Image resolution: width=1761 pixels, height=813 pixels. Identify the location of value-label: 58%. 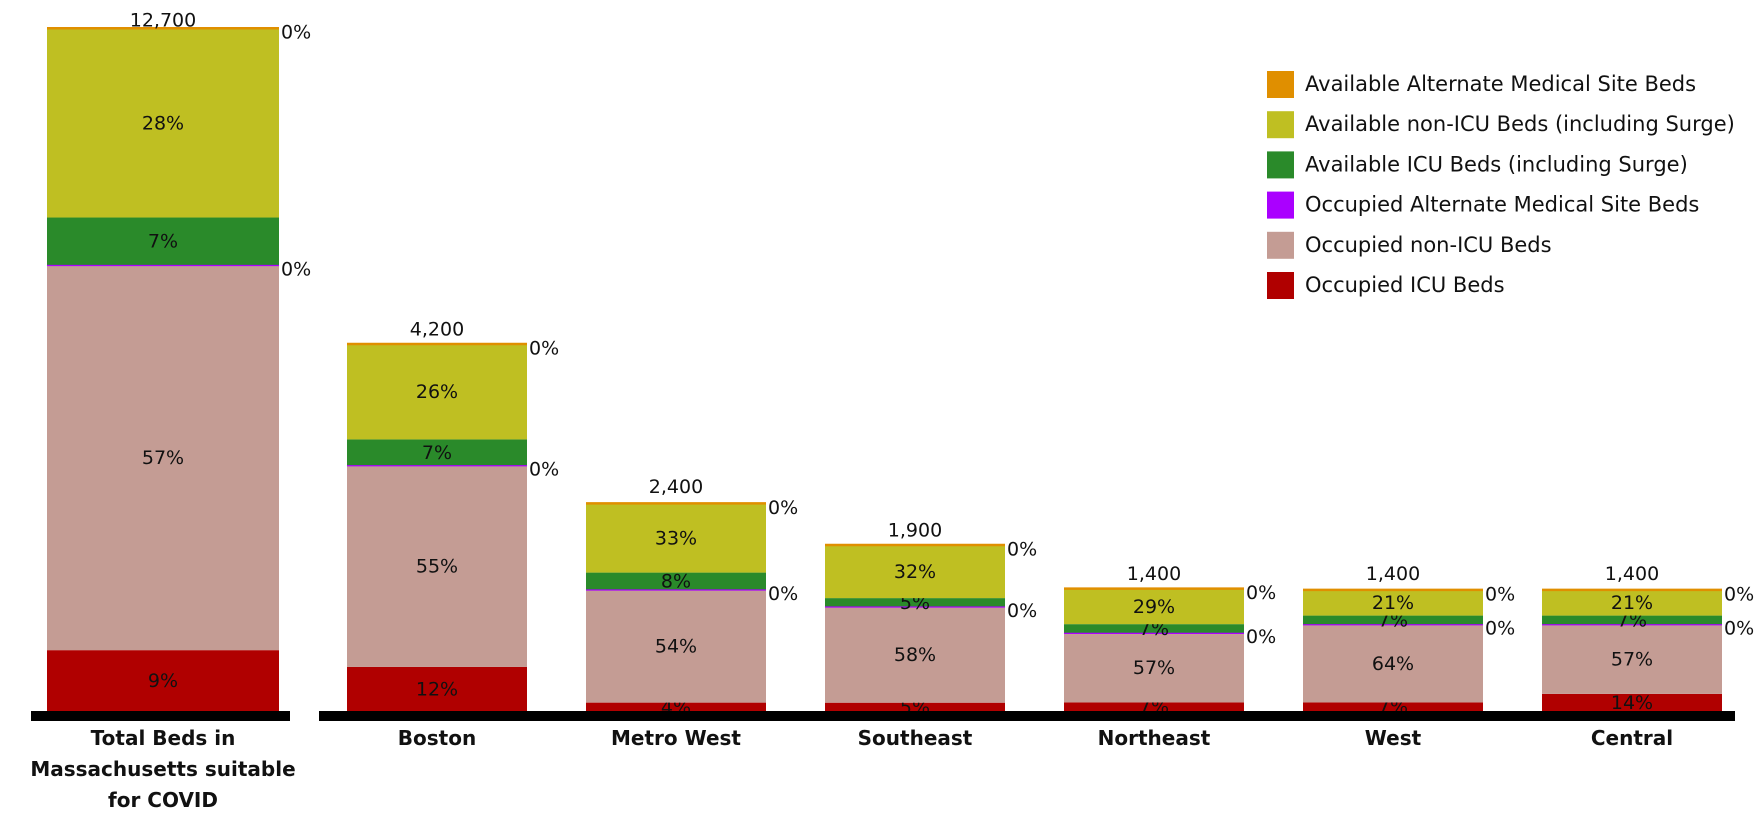
(915, 655).